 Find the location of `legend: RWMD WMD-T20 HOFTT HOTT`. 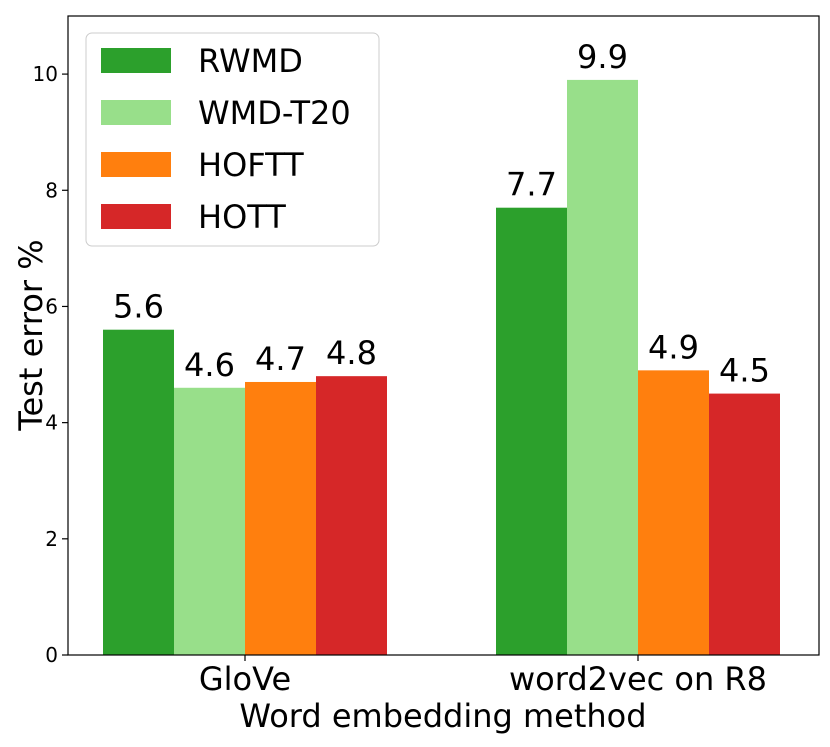

legend: RWMD WMD-T20 HOFTT HOTT is located at coordinates (232, 139).